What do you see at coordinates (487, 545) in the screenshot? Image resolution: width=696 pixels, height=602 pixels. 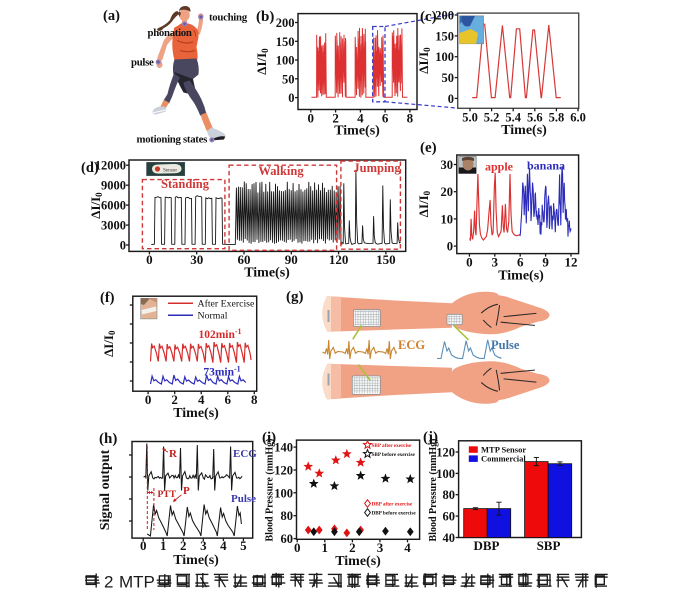 I see `svg-text: DBP` at bounding box center [487, 545].